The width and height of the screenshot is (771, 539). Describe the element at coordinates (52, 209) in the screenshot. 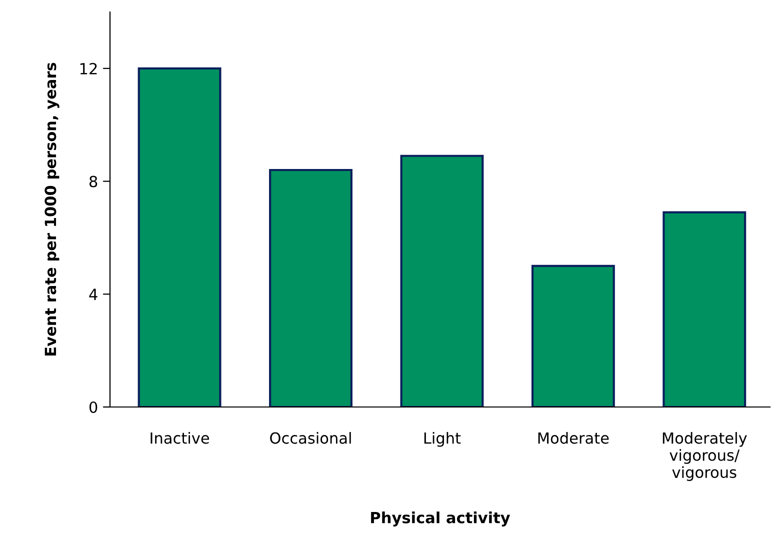

I see `y-axis-title: Event rate per 1000 person, years` at that location.